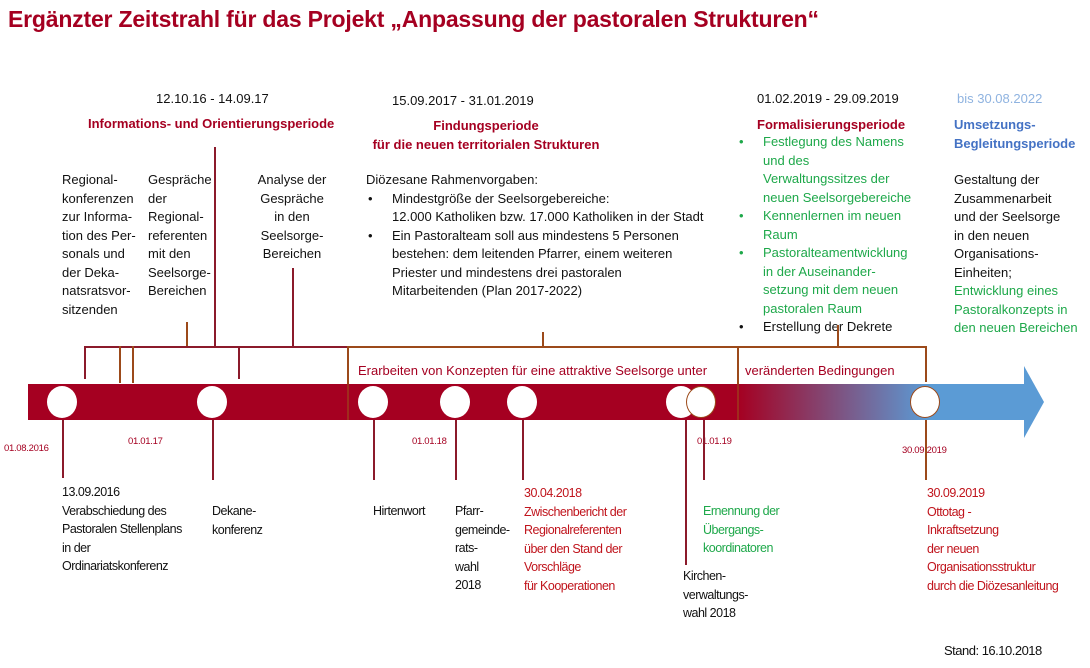 This screenshot has height=668, width=1090. What do you see at coordinates (828, 326) in the screenshot?
I see `formal-item-label: Erstellung der Dekrete` at bounding box center [828, 326].